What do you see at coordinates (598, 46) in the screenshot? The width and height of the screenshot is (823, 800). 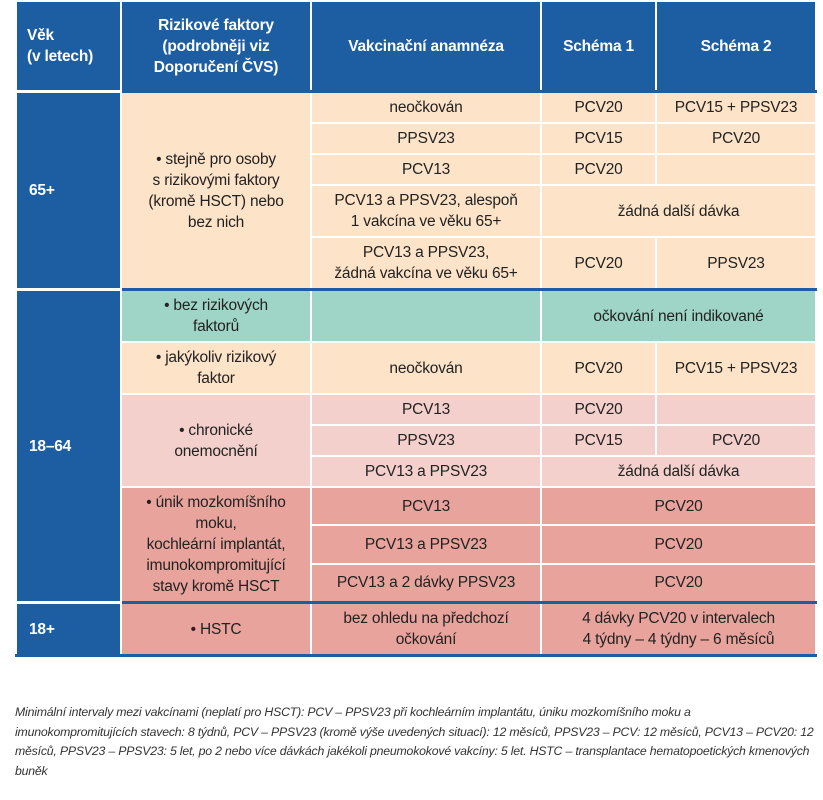 I see `header-cell: Schéma 1` at bounding box center [598, 46].